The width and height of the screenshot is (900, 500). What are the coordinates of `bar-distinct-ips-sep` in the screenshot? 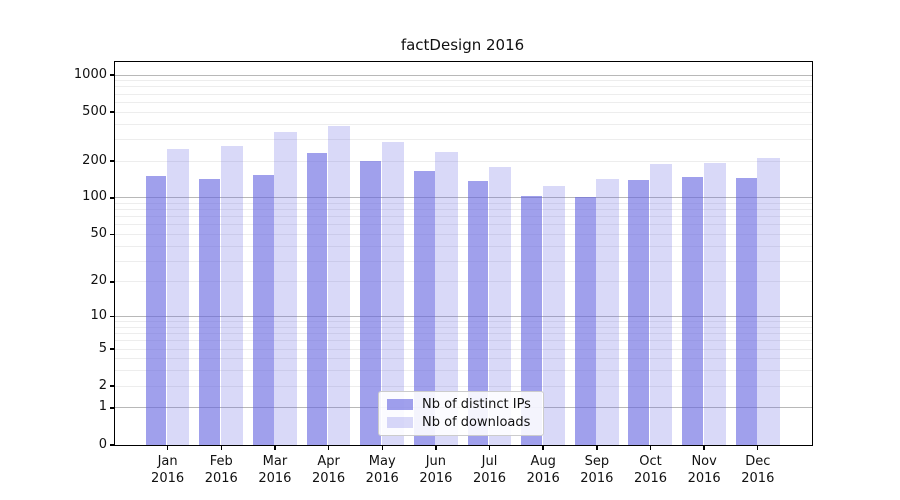 It's located at (585, 321).